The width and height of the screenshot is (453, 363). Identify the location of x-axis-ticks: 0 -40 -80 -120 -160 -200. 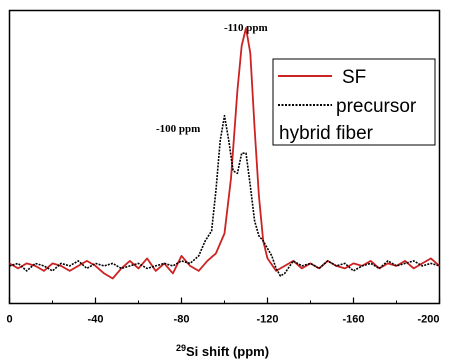
(224, 311).